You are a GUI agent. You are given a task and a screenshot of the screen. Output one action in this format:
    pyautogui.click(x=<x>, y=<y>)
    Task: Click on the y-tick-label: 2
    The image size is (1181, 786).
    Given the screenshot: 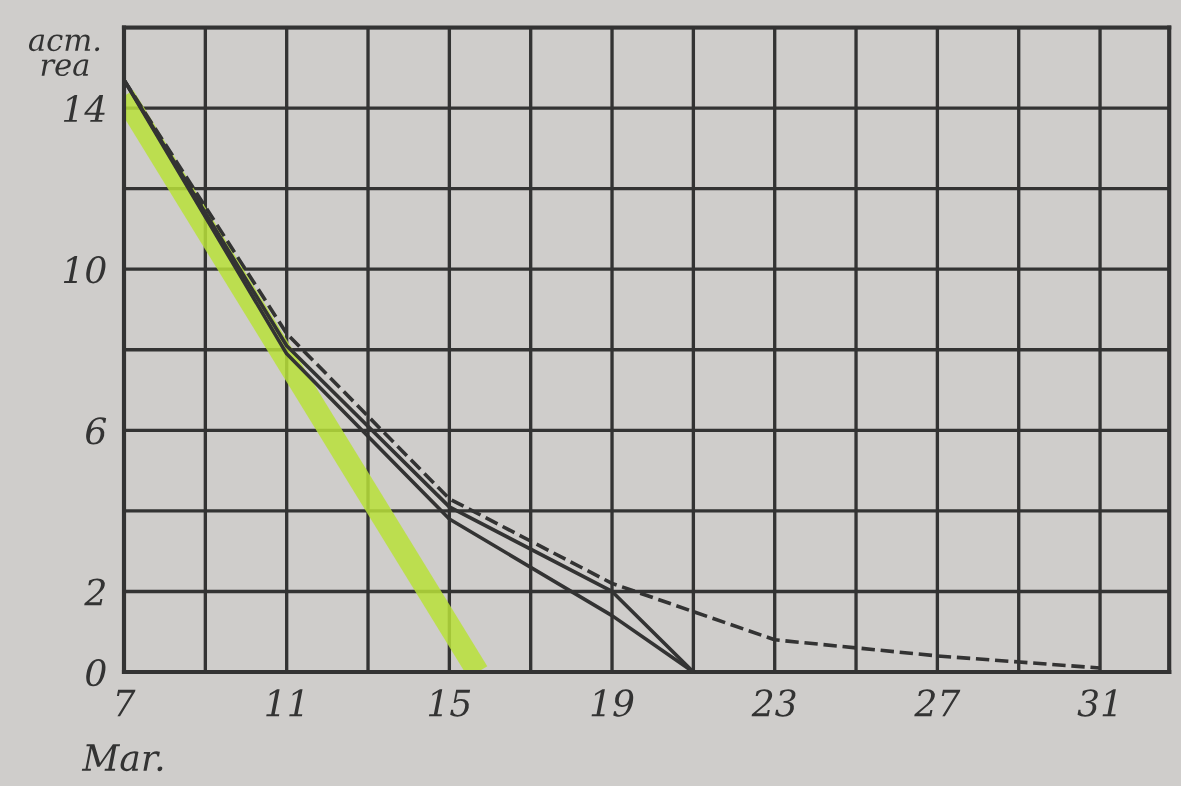 What is the action you would take?
    pyautogui.click(x=94, y=592)
    